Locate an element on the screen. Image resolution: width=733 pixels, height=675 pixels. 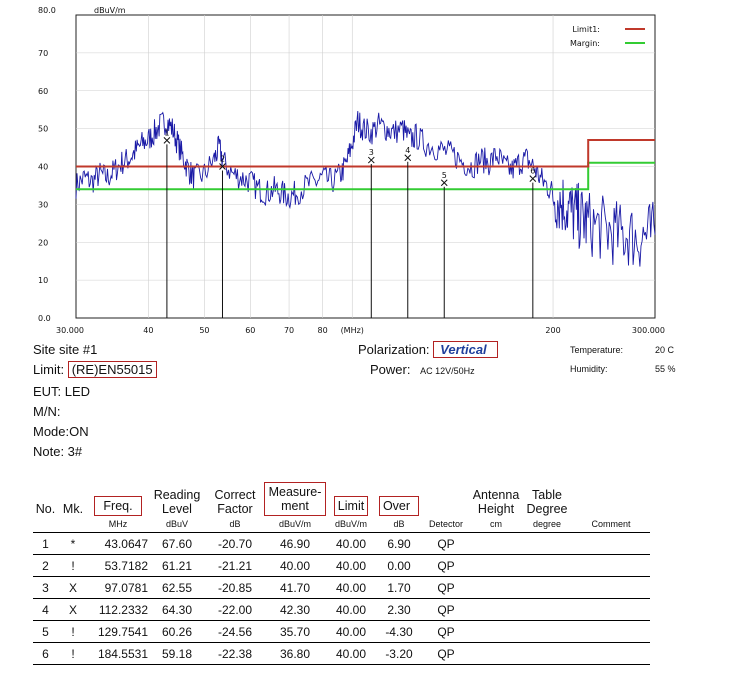
col-limit: Limit is located at coordinates (351, 506).